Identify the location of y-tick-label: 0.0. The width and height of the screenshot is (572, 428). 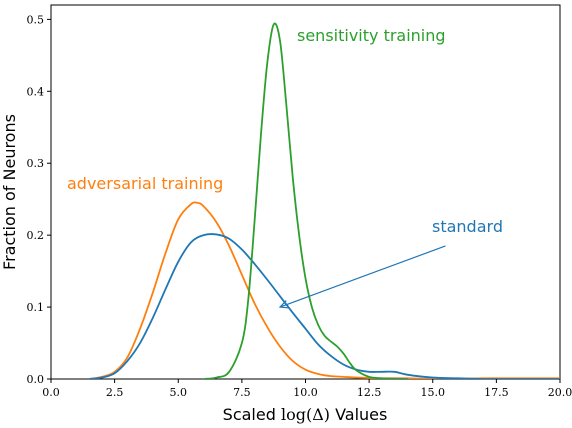
(36, 379).